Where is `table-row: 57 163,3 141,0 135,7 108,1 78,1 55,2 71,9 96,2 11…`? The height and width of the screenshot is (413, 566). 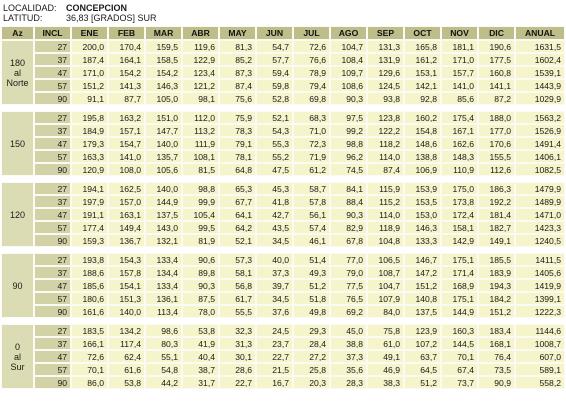
table-row: 57 163,3 141,0 135,7 108,1 78,1 55,2 71,9 96,2 11… is located at coordinates (283, 156).